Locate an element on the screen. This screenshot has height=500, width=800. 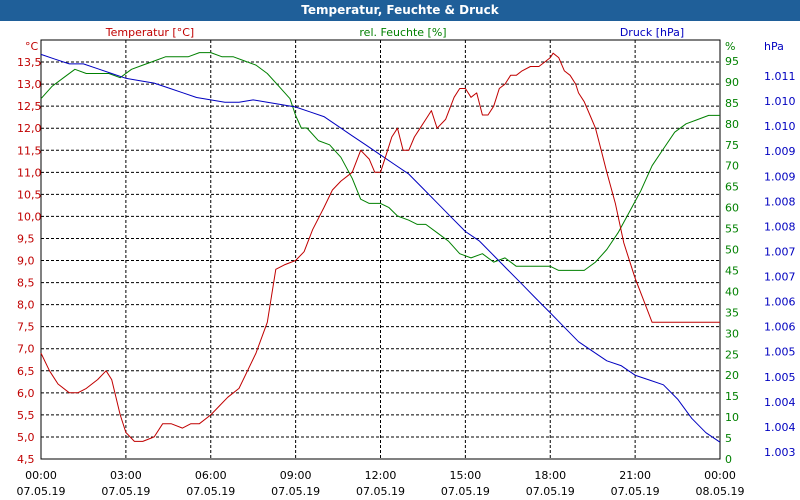
time-tick-label: 21:00 is located at coordinates (635, 475).